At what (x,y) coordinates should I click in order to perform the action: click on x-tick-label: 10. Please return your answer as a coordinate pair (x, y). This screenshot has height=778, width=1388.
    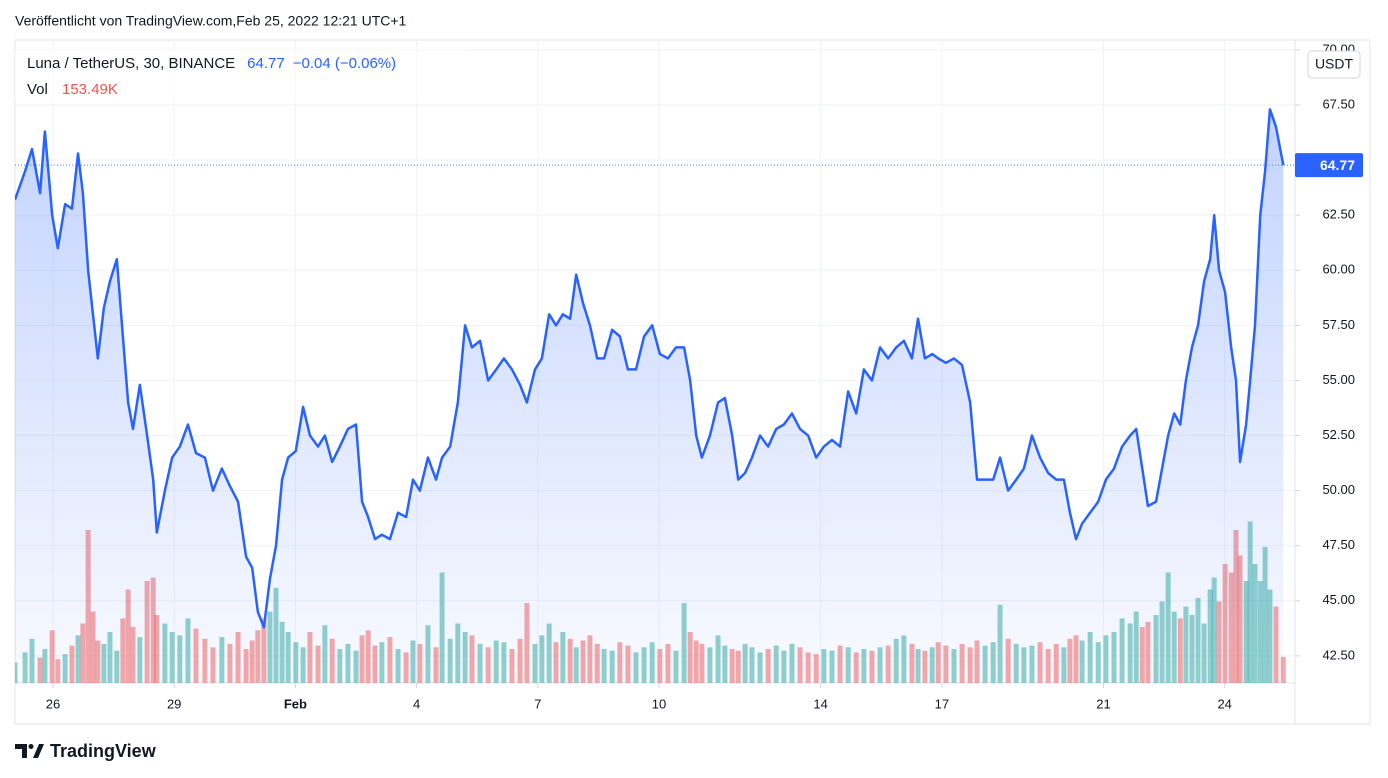
    Looking at the image, I should click on (659, 703).